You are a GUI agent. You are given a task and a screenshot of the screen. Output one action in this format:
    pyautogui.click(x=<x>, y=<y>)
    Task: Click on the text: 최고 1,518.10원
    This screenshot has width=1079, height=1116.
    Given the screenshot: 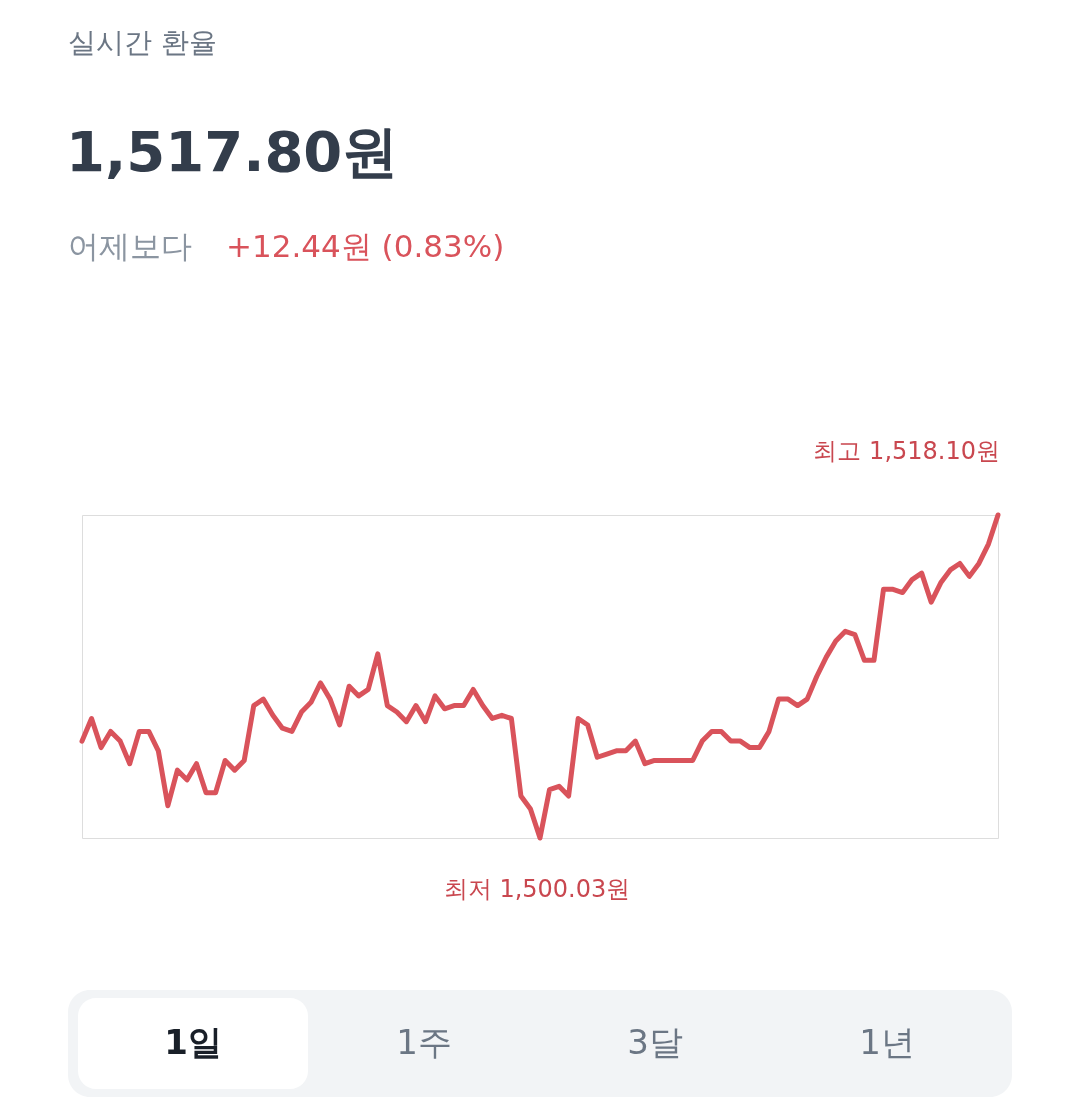 What is the action you would take?
    pyautogui.click(x=906, y=451)
    